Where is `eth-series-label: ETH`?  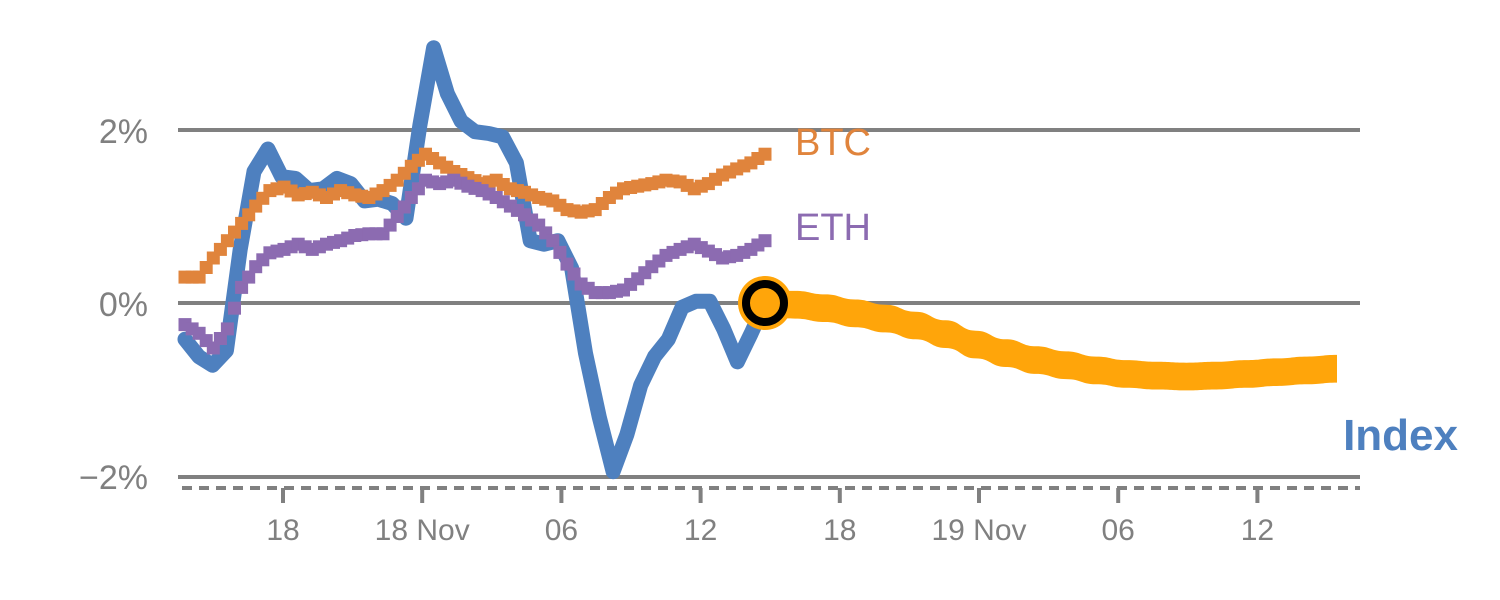 eth-series-label: ETH is located at coordinates (833, 228).